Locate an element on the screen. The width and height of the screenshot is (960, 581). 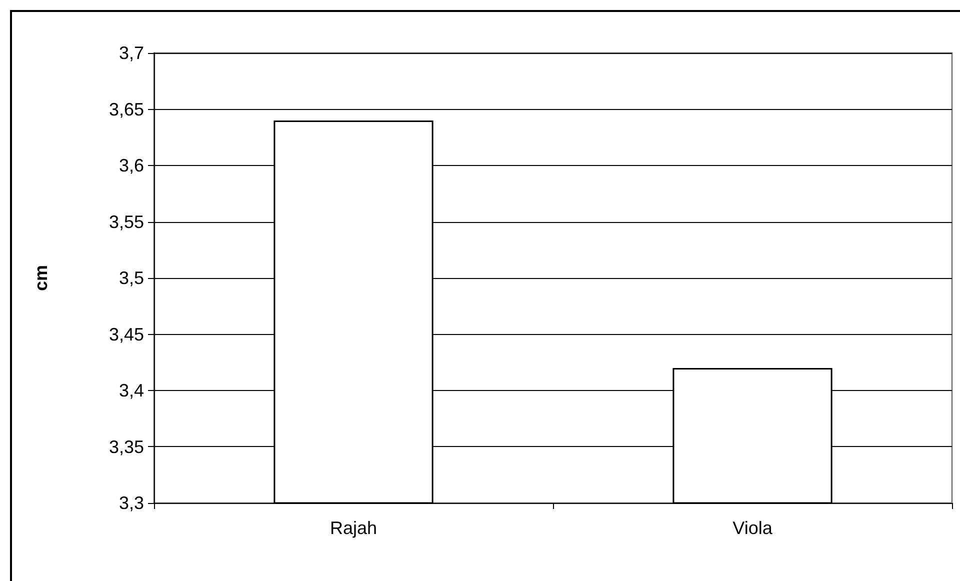
y-tick-label: 3,5 is located at coordinates (131, 278).